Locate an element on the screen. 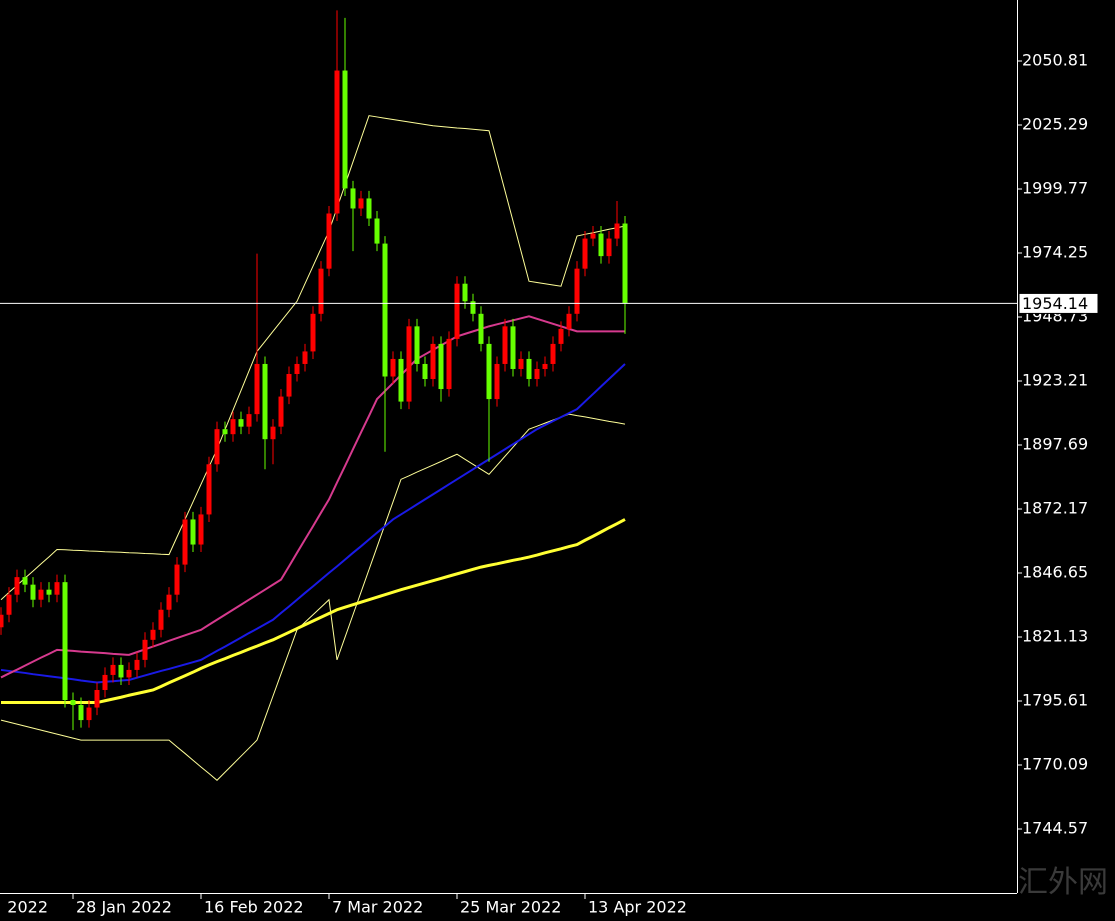  indicator-line is located at coordinates (313, 611).